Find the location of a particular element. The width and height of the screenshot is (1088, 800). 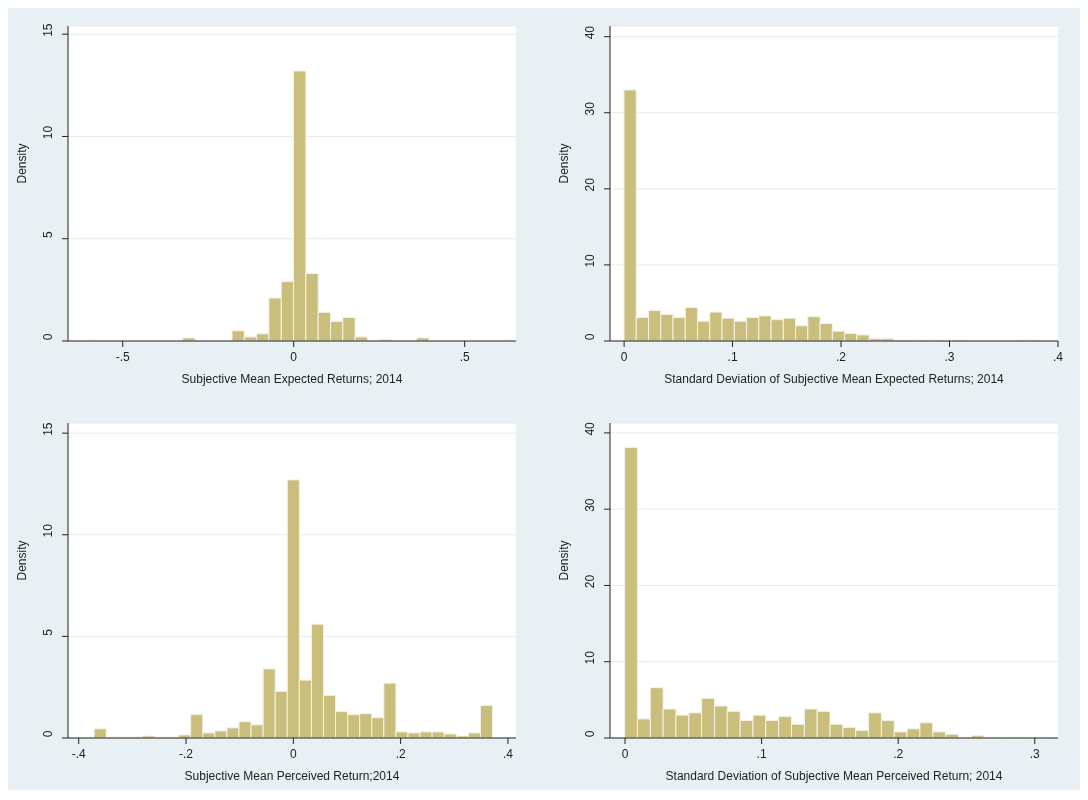

x-axis-title: Standard Deviation of Subjective Mean Expected Returns; 2014 is located at coordinates (834, 379).